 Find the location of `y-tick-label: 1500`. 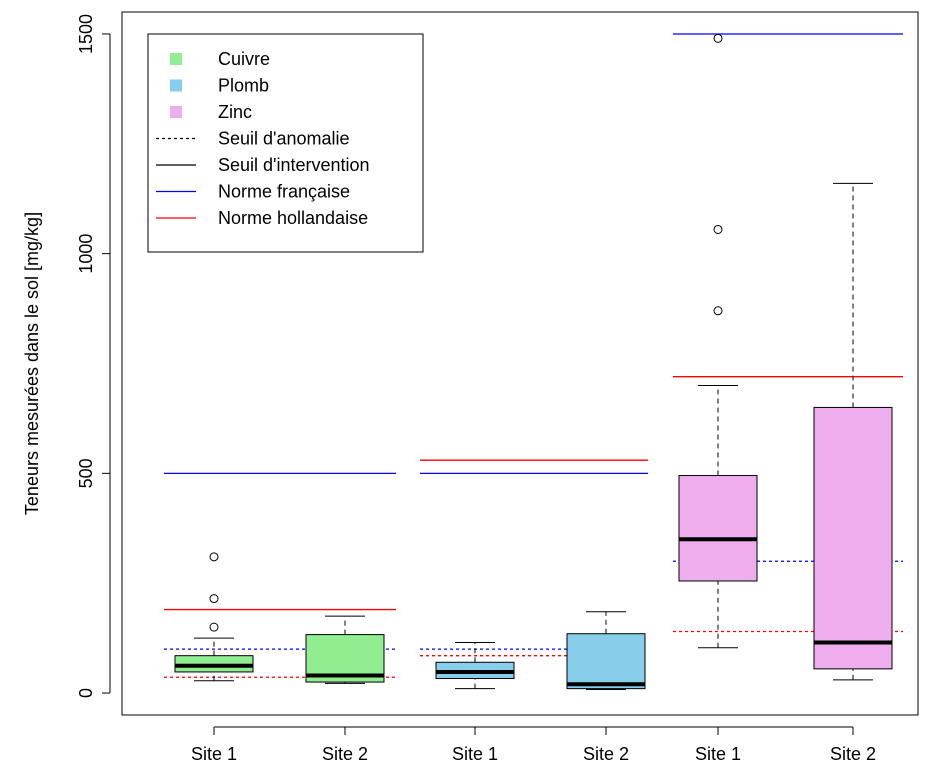

y-tick-label: 1500 is located at coordinates (86, 34).